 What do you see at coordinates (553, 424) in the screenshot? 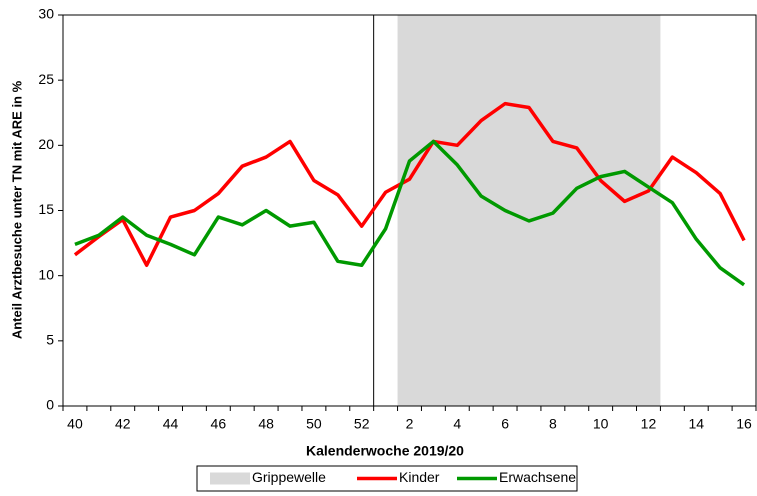
I see `x-tick-label: 8` at bounding box center [553, 424].